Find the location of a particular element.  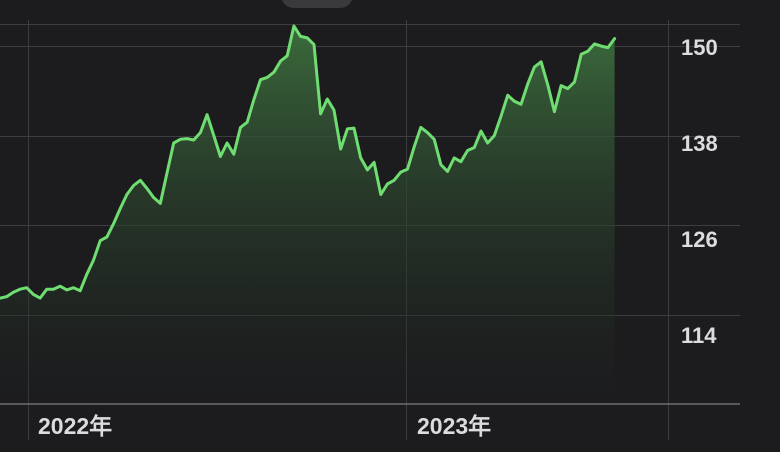

y-tick-label: 126 is located at coordinates (699, 239).